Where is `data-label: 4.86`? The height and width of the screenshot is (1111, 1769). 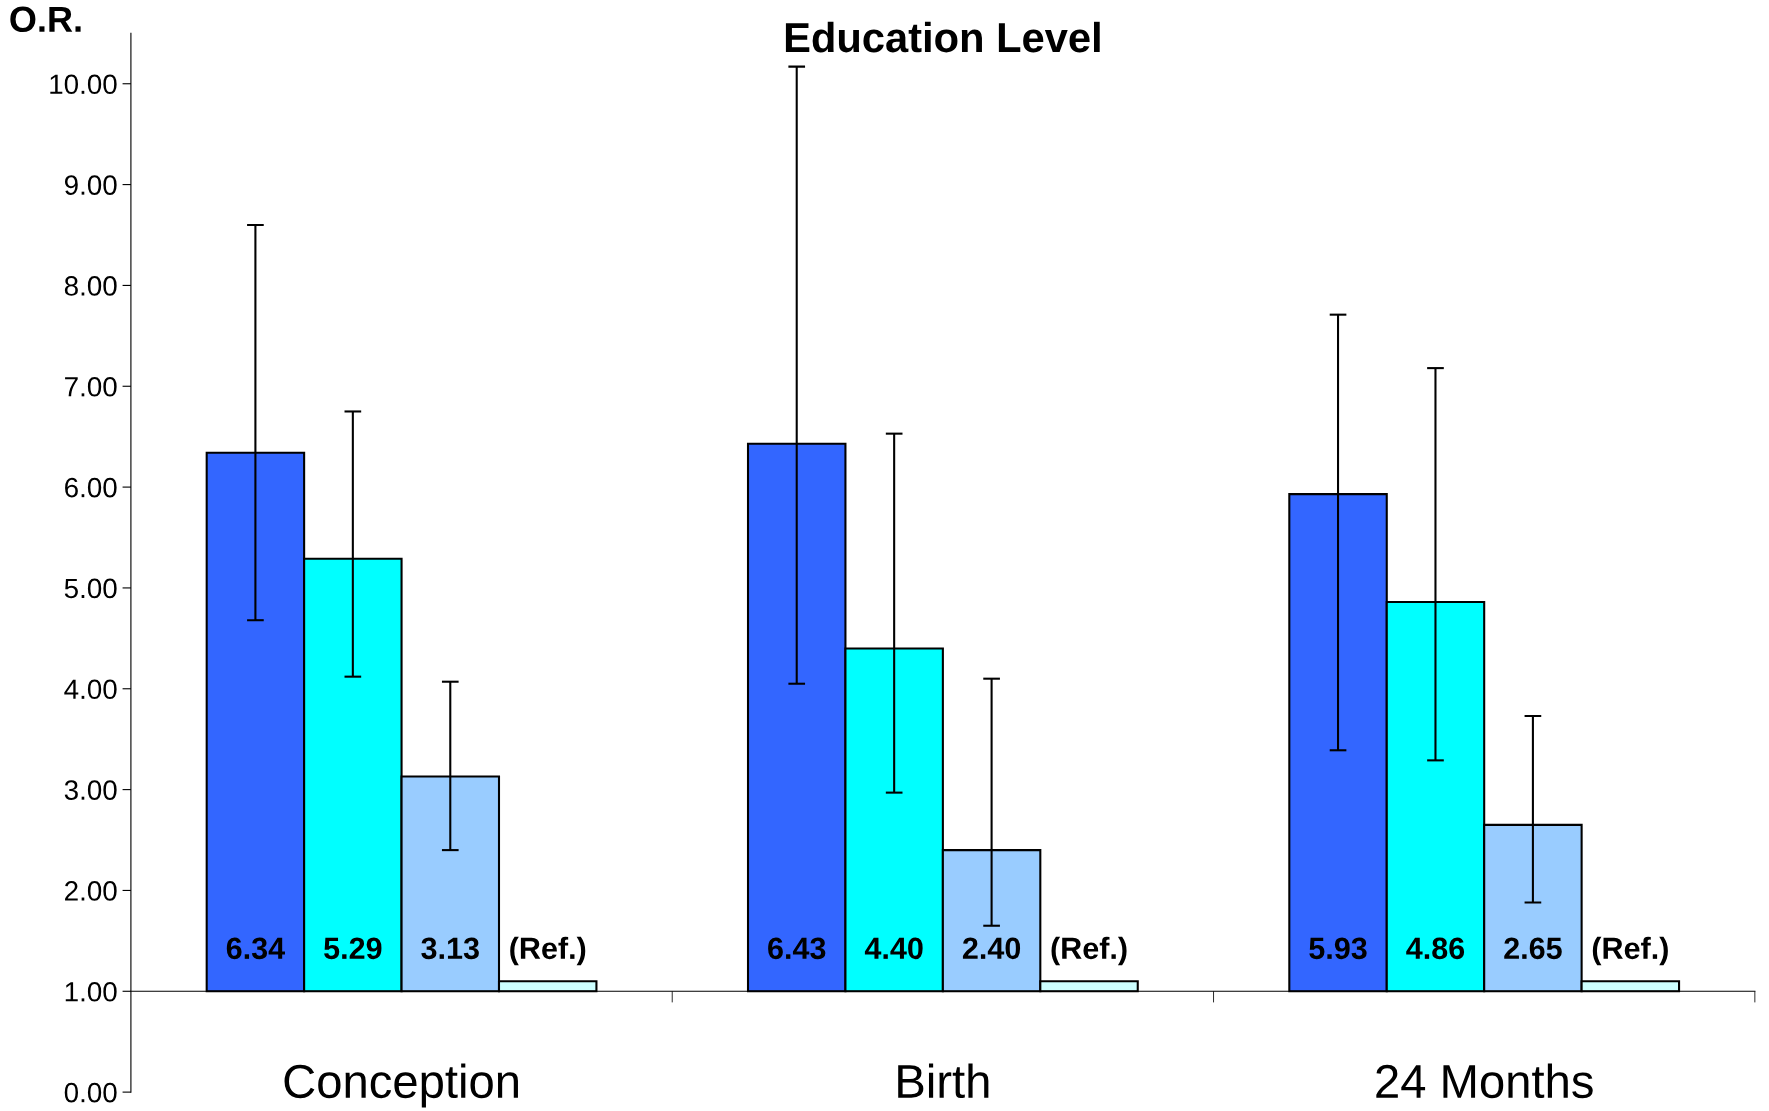
data-label: 4.86 is located at coordinates (1435, 948).